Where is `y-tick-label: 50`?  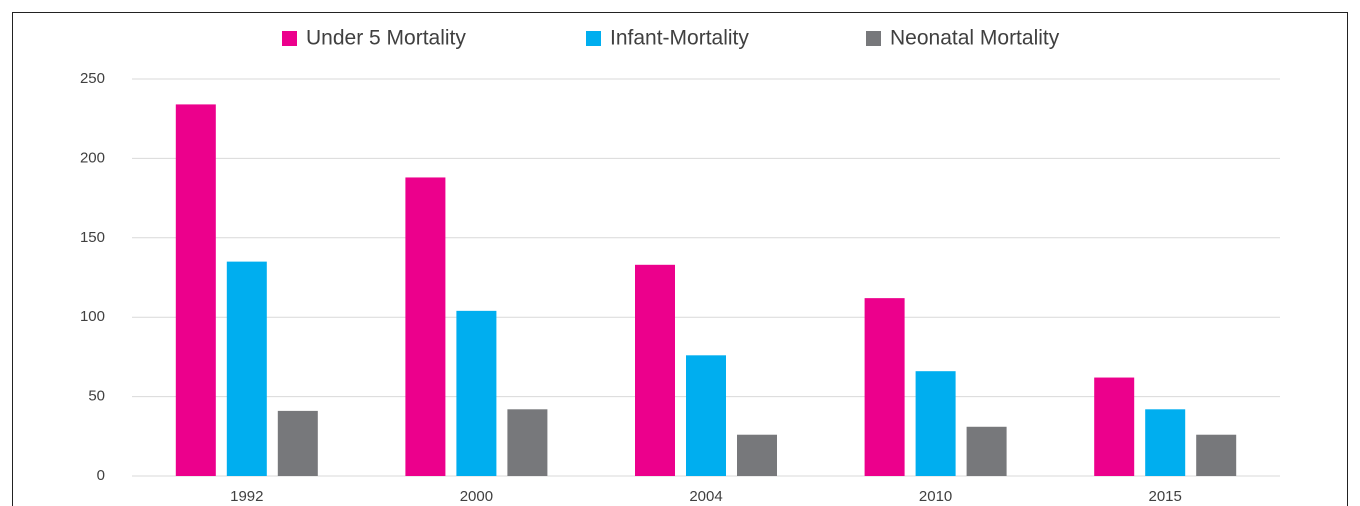
y-tick-label: 50 is located at coordinates (96, 396).